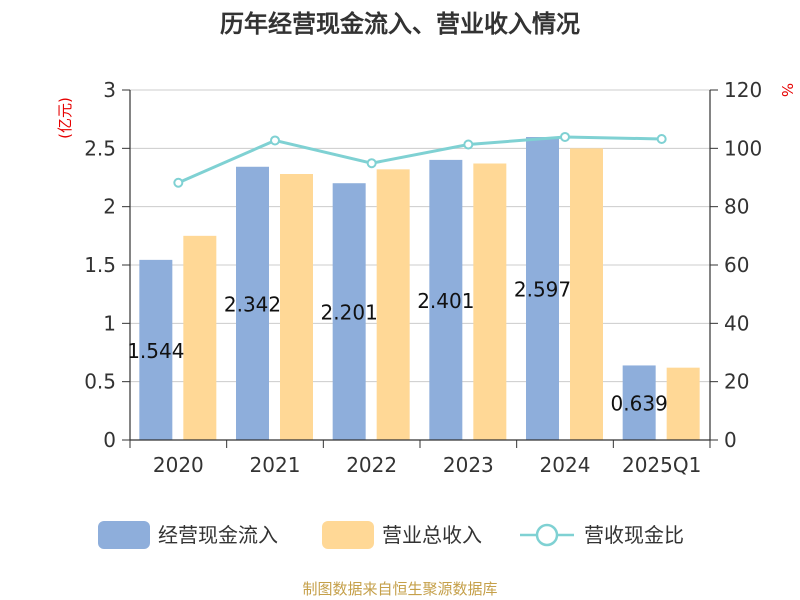 The width and height of the screenshot is (800, 600). I want to click on data-label: 2.342, so click(252, 304).